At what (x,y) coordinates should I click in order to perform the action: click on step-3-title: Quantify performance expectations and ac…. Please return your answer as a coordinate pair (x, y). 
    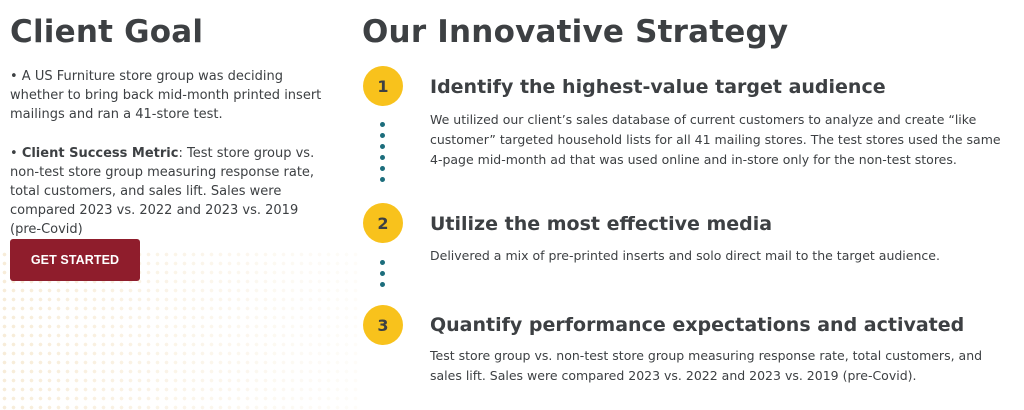
    Looking at the image, I should click on (697, 325).